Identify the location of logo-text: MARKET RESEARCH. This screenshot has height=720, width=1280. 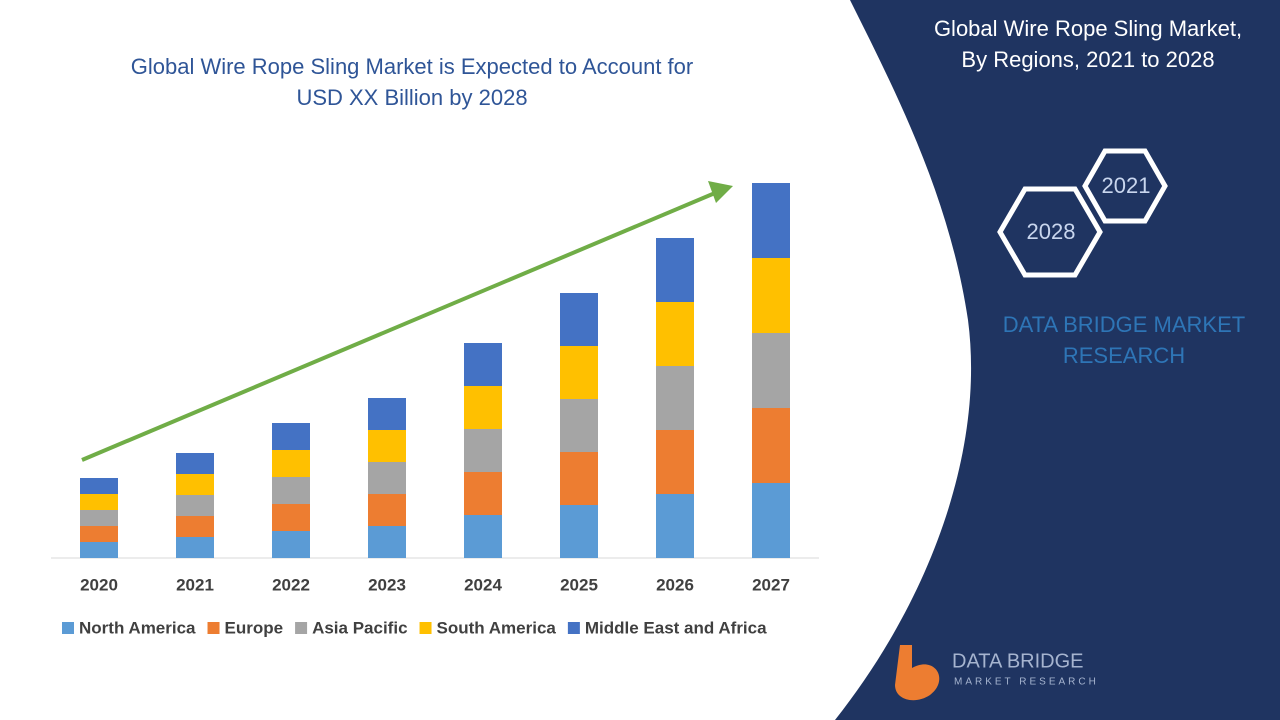
(1026, 682).